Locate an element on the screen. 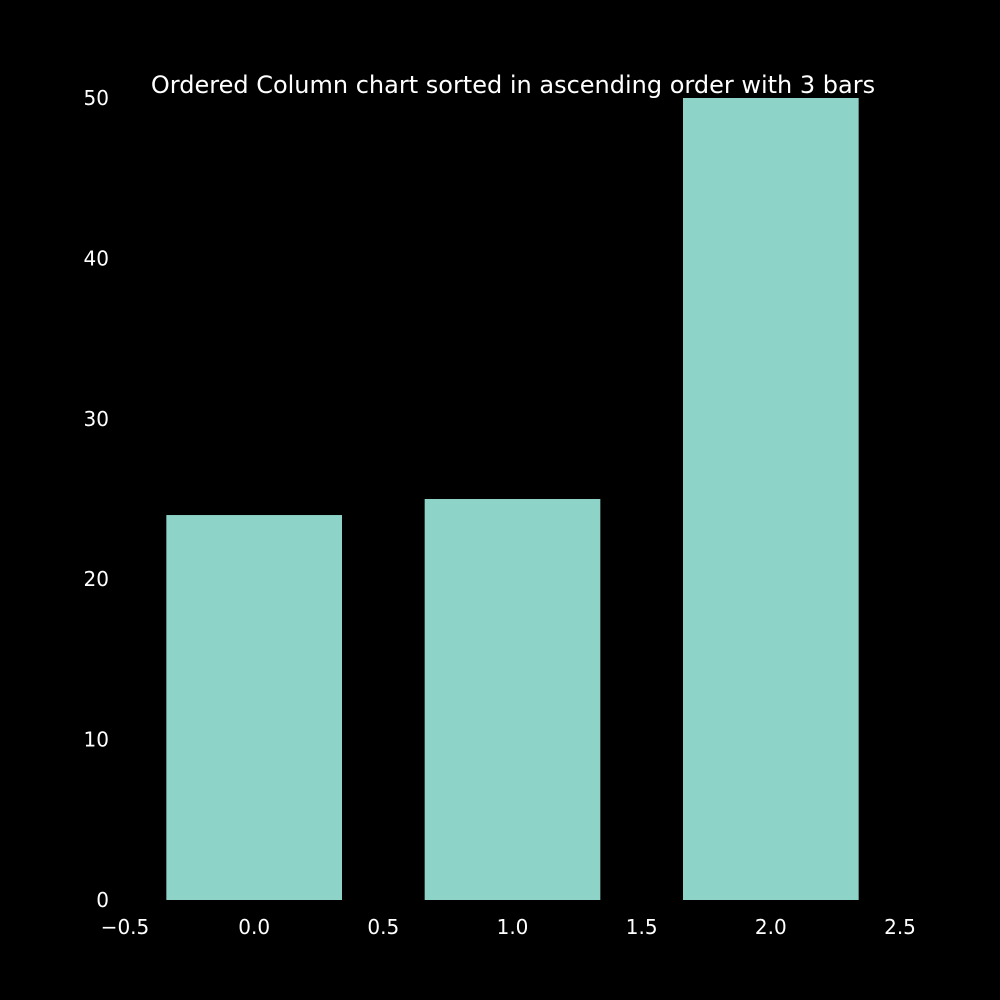 The width and height of the screenshot is (1000, 1000). y-tick-label: 50 is located at coordinates (96, 98).